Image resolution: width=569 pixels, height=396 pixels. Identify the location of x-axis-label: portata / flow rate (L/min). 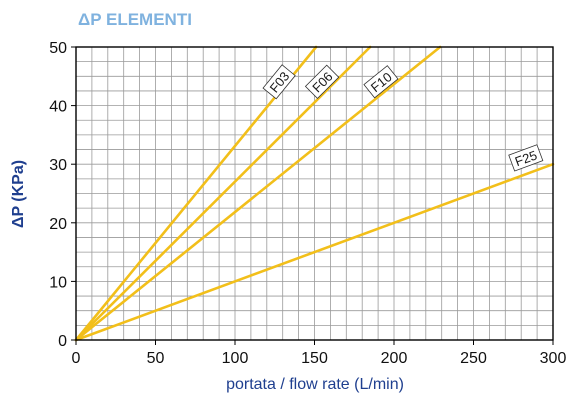
(315, 384).